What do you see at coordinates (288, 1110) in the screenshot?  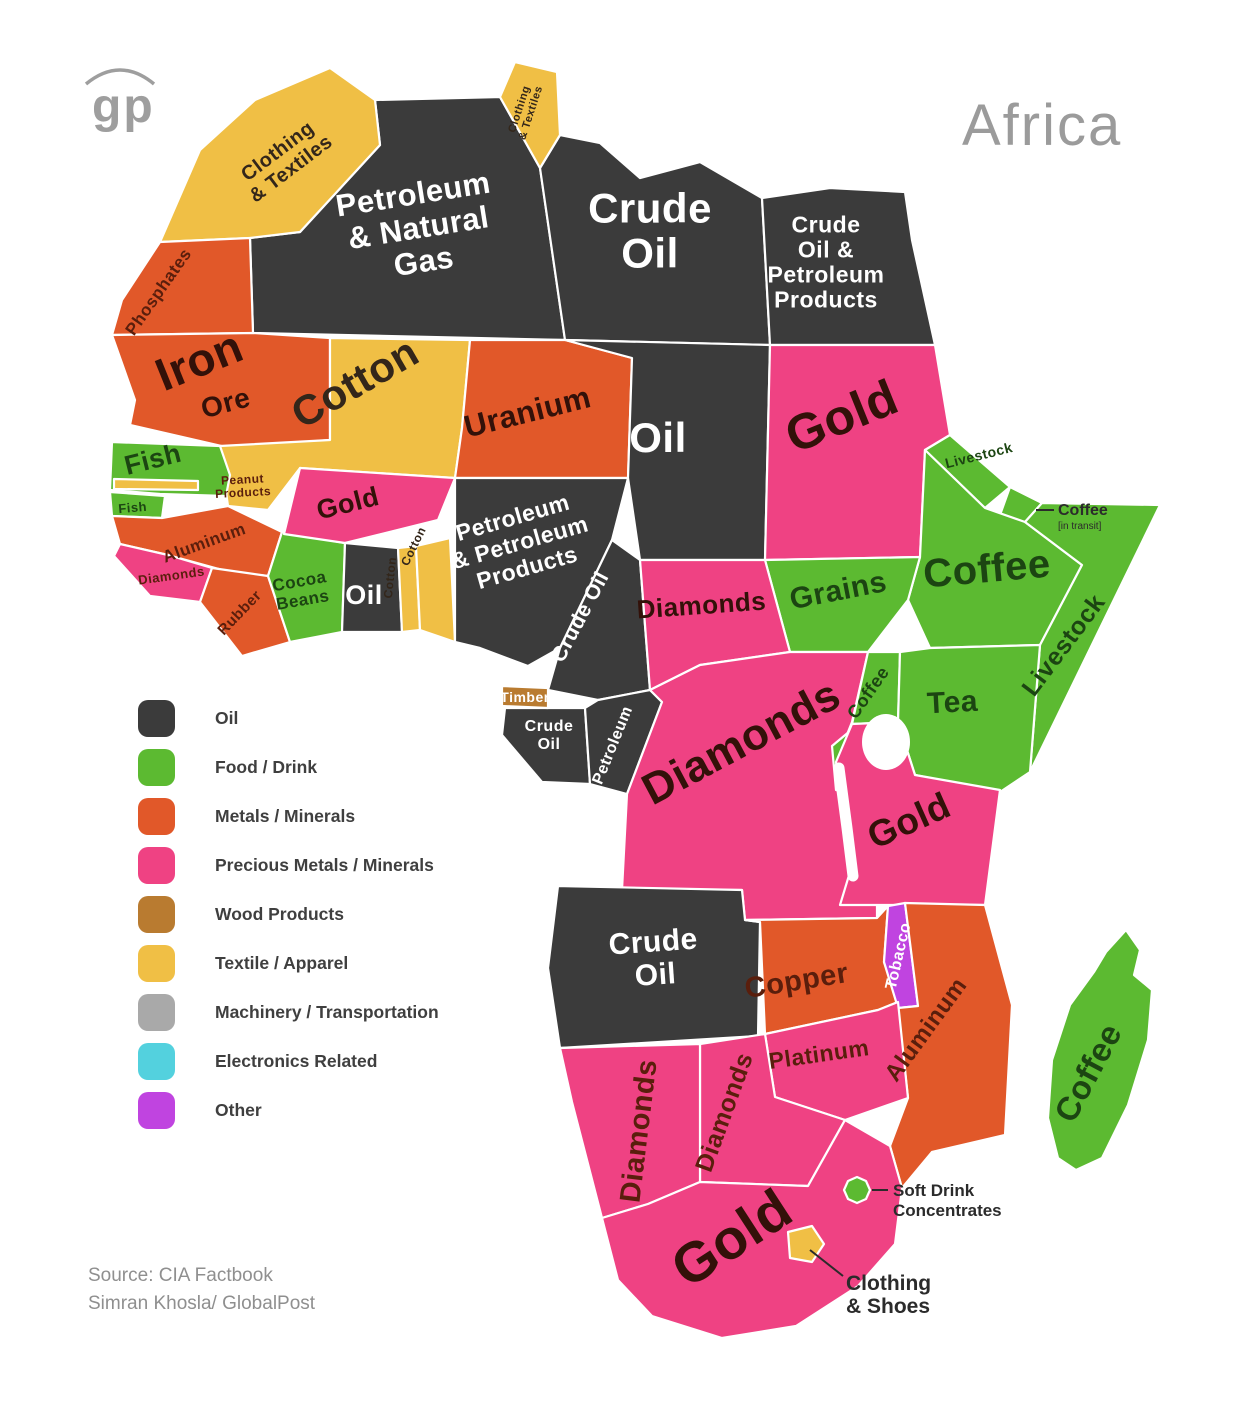 I see `legend-item-other: Other` at bounding box center [288, 1110].